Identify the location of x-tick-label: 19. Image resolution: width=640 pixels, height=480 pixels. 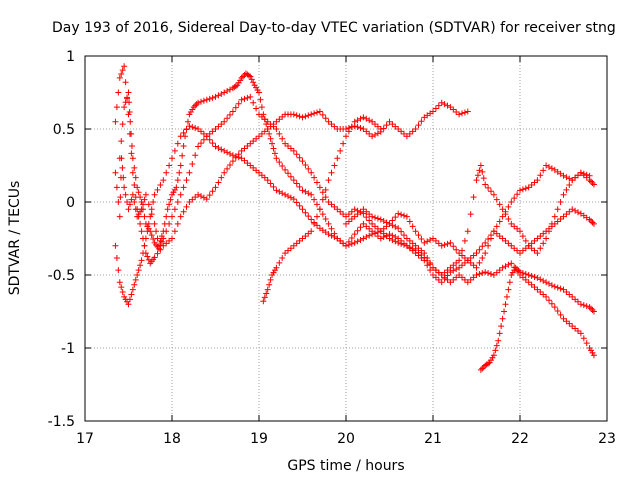
(259, 439).